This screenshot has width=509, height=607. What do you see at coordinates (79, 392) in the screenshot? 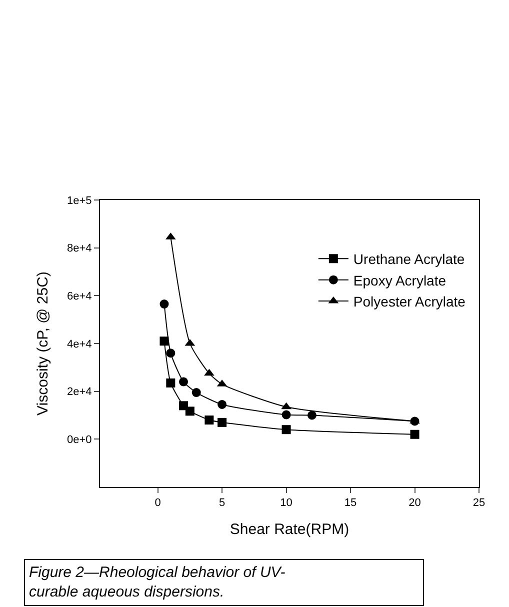
I see `y-tick-label: 2e+4` at bounding box center [79, 392].